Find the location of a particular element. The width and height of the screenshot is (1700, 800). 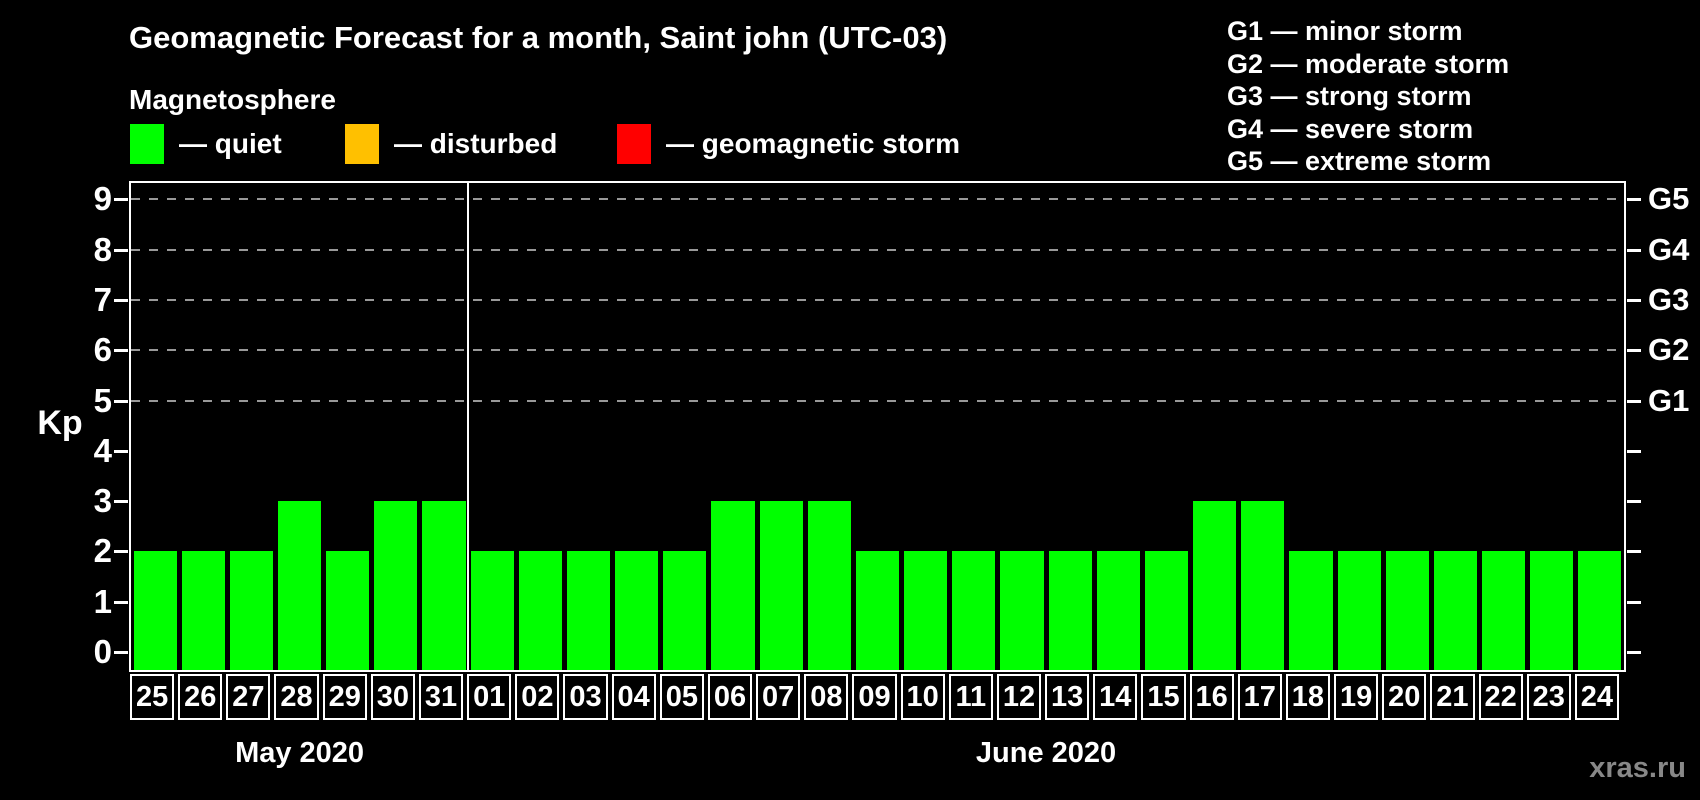

legend-item: — quiet is located at coordinates (206, 144).